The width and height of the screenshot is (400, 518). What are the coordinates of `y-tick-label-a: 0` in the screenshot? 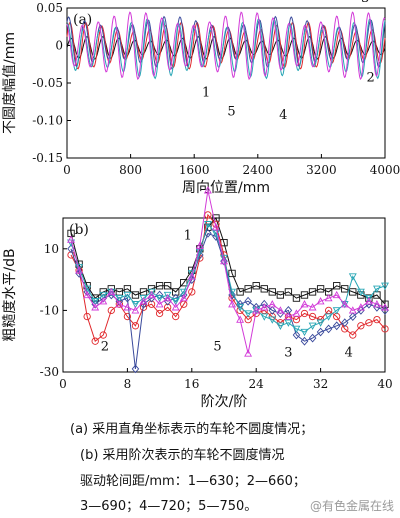 It's located at (59, 46).